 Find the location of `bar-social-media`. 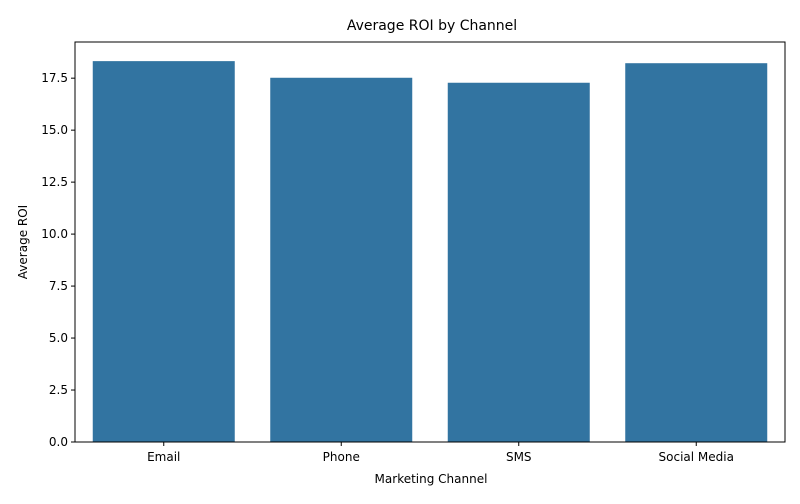

bar-social-media is located at coordinates (696, 253).